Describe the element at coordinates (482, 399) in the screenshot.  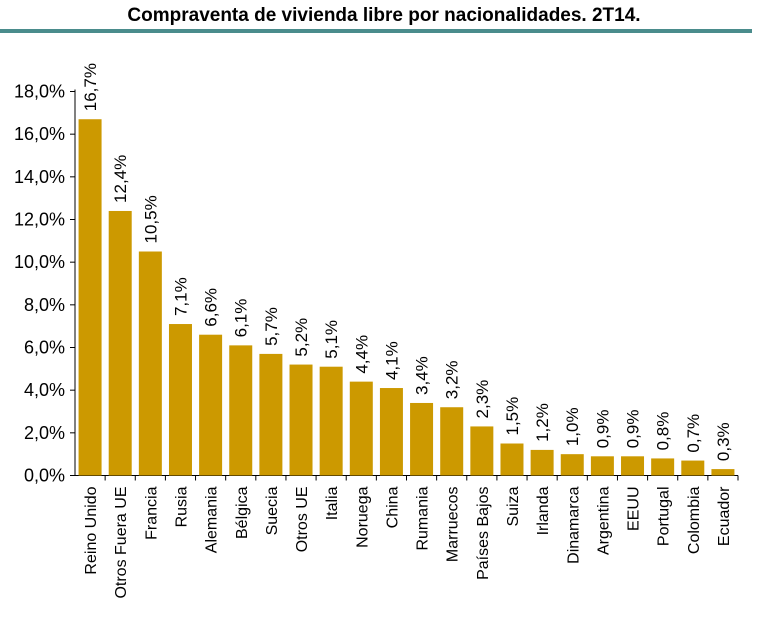
I see `data-label: 2,3%` at that location.